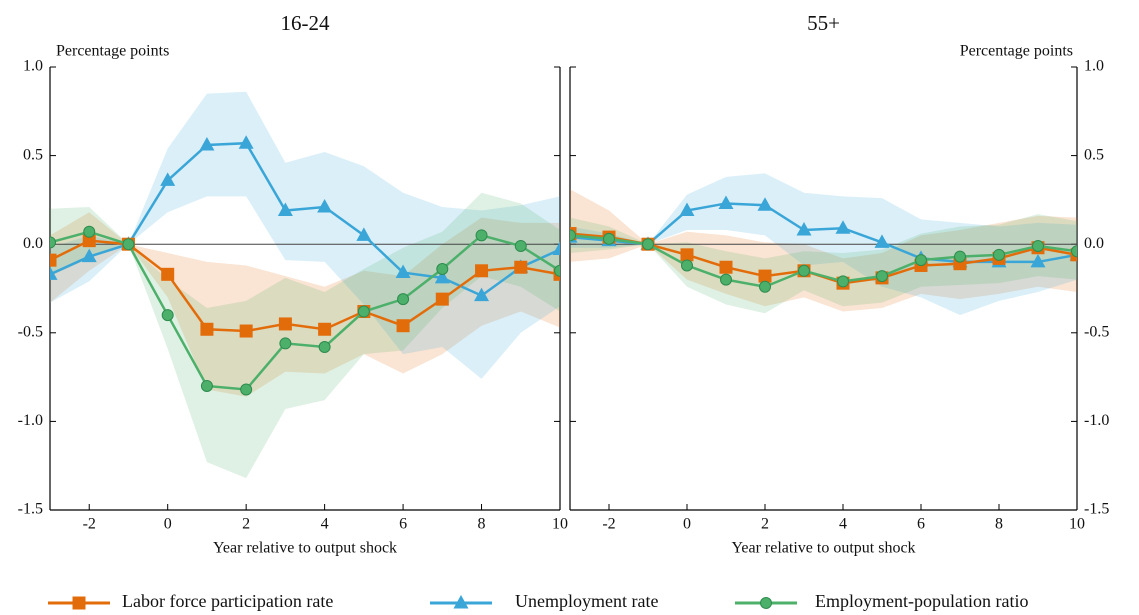  What do you see at coordinates (586, 601) in the screenshot?
I see `legend-label: Unemployment rate` at bounding box center [586, 601].